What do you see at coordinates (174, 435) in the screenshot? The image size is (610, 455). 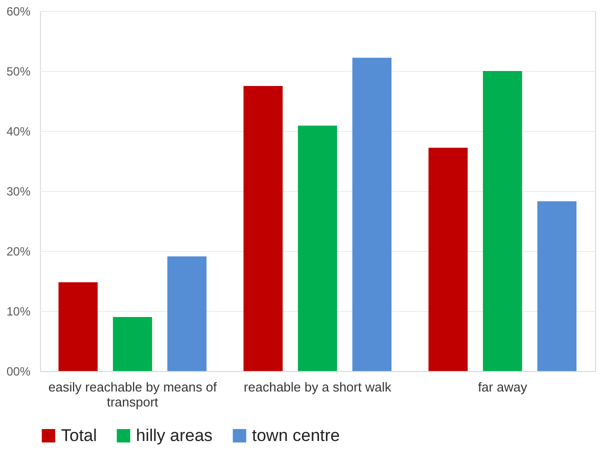 I see `legend-label: hilly areas` at bounding box center [174, 435].